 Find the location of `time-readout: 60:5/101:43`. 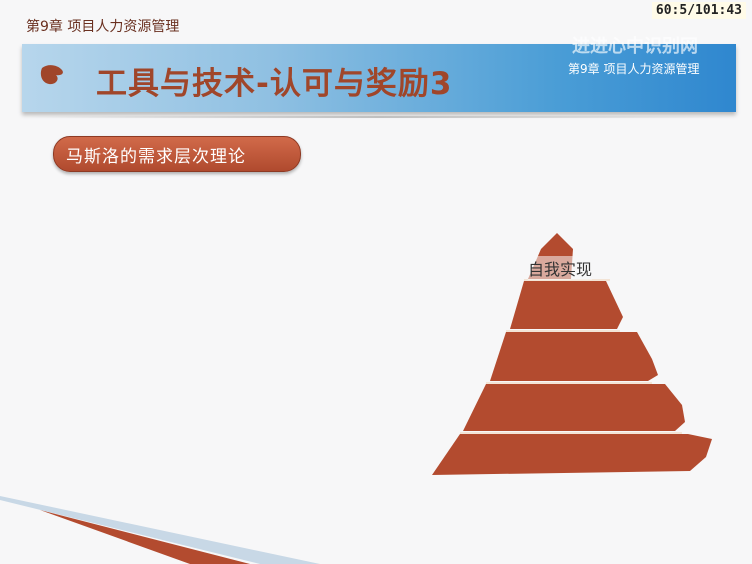

time-readout: 60:5/101:43 is located at coordinates (698, 10).